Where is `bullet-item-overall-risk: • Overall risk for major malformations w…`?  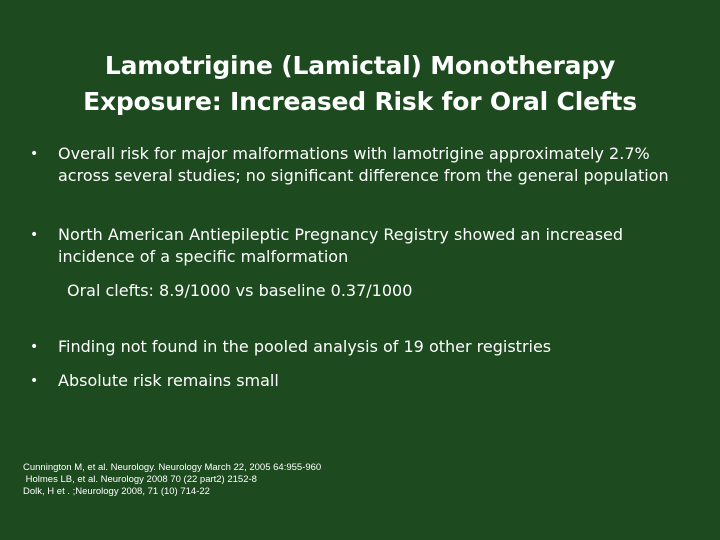 bullet-item-overall-risk: • Overall risk for major malformations w… is located at coordinates (365, 165).